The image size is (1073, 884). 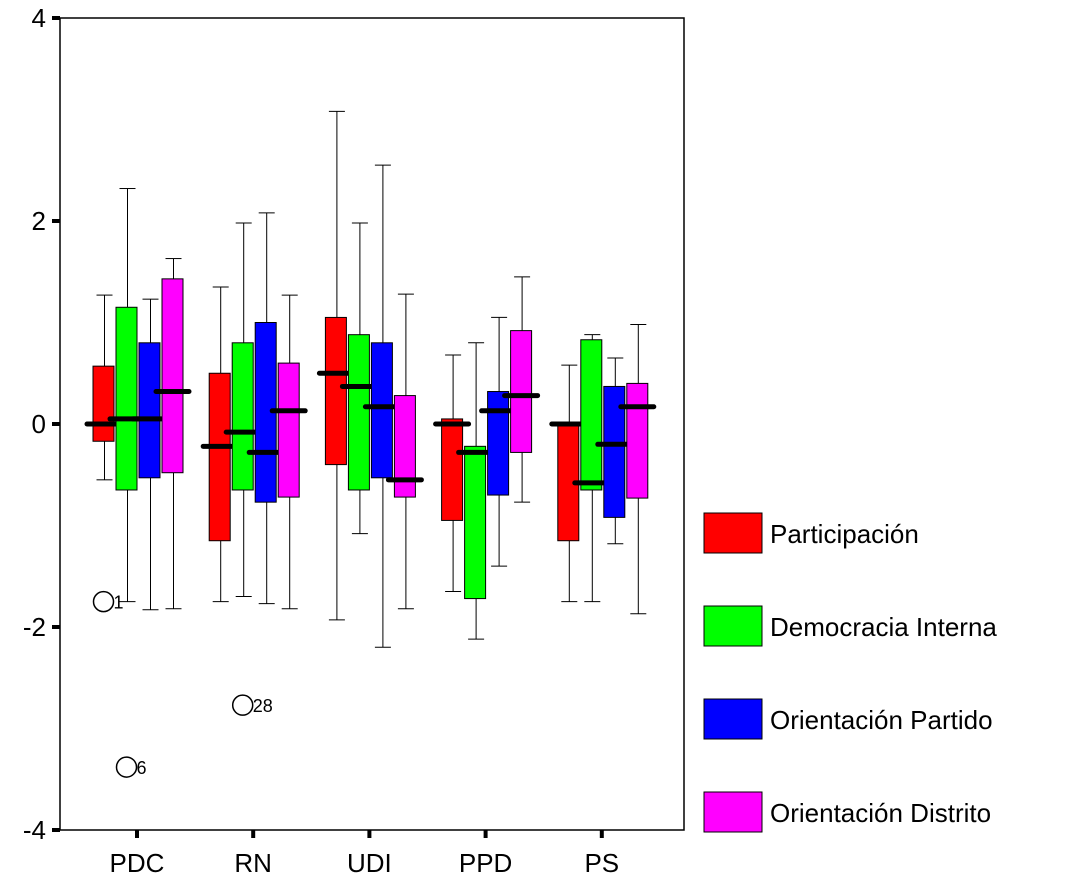 What do you see at coordinates (601, 863) in the screenshot?
I see `x-category-label: PS` at bounding box center [601, 863].